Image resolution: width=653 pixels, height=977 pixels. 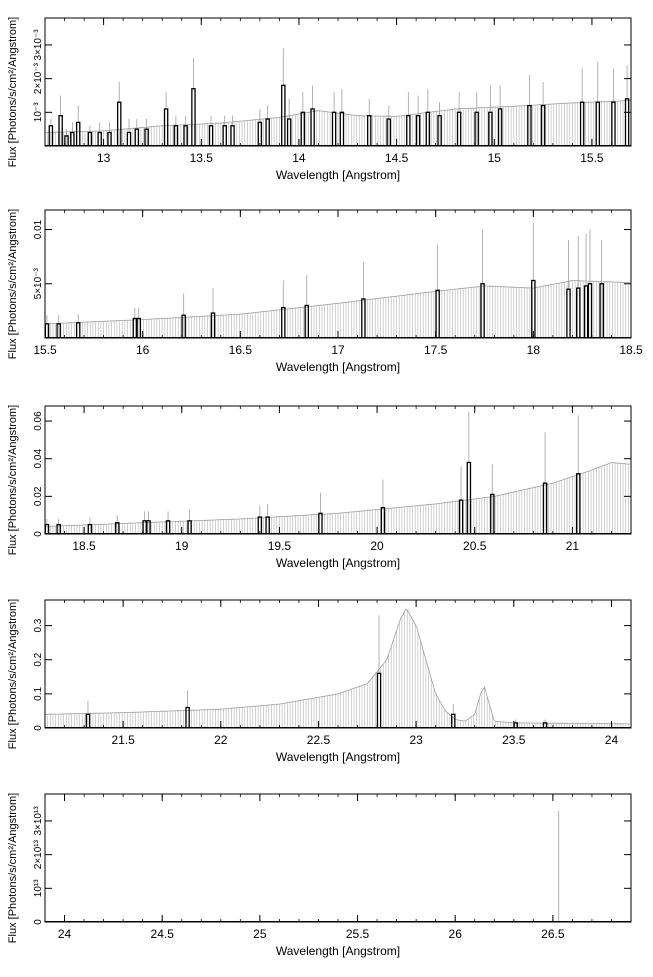 What do you see at coordinates (592, 158) in the screenshot?
I see `x-tick-label: 15.5` at bounding box center [592, 158].